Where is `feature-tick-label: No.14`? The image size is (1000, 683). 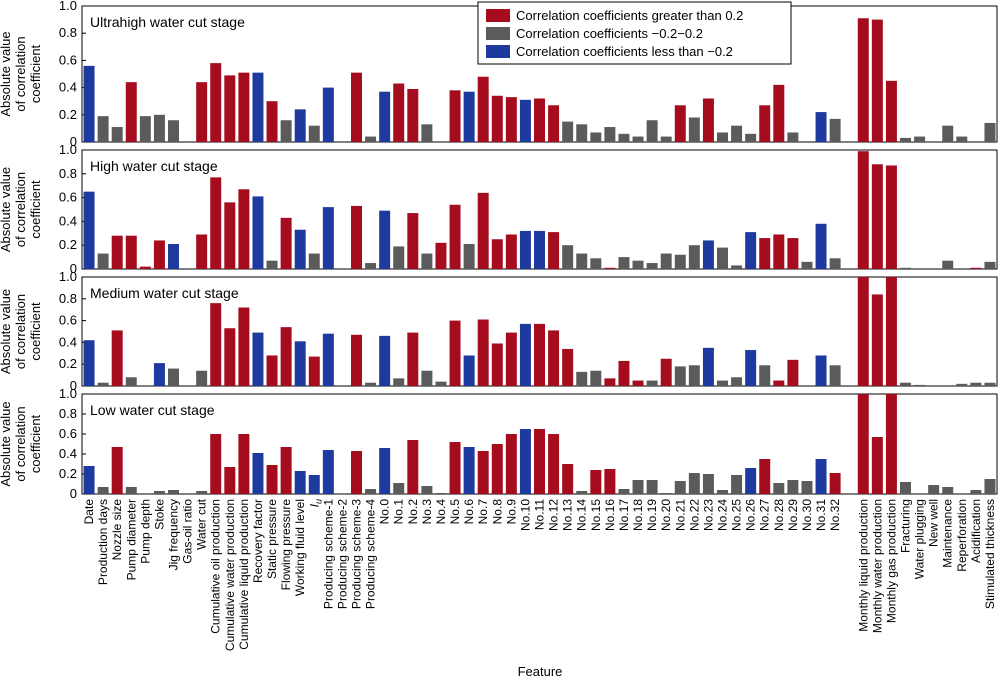 feature-tick-label: No.14 is located at coordinates (582, 515).